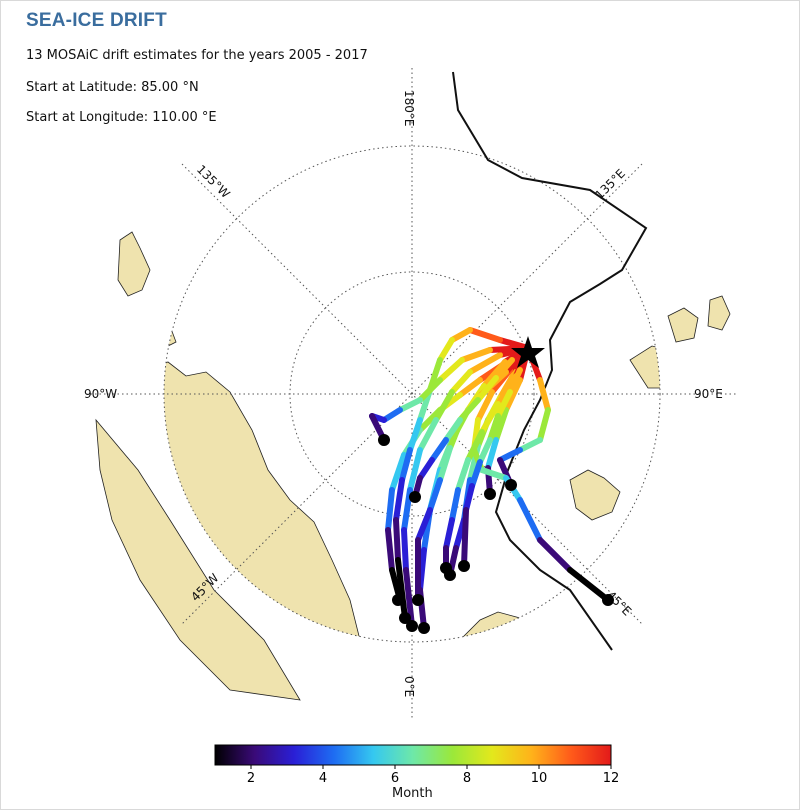  I want to click on drift-track, so click(496, 457).